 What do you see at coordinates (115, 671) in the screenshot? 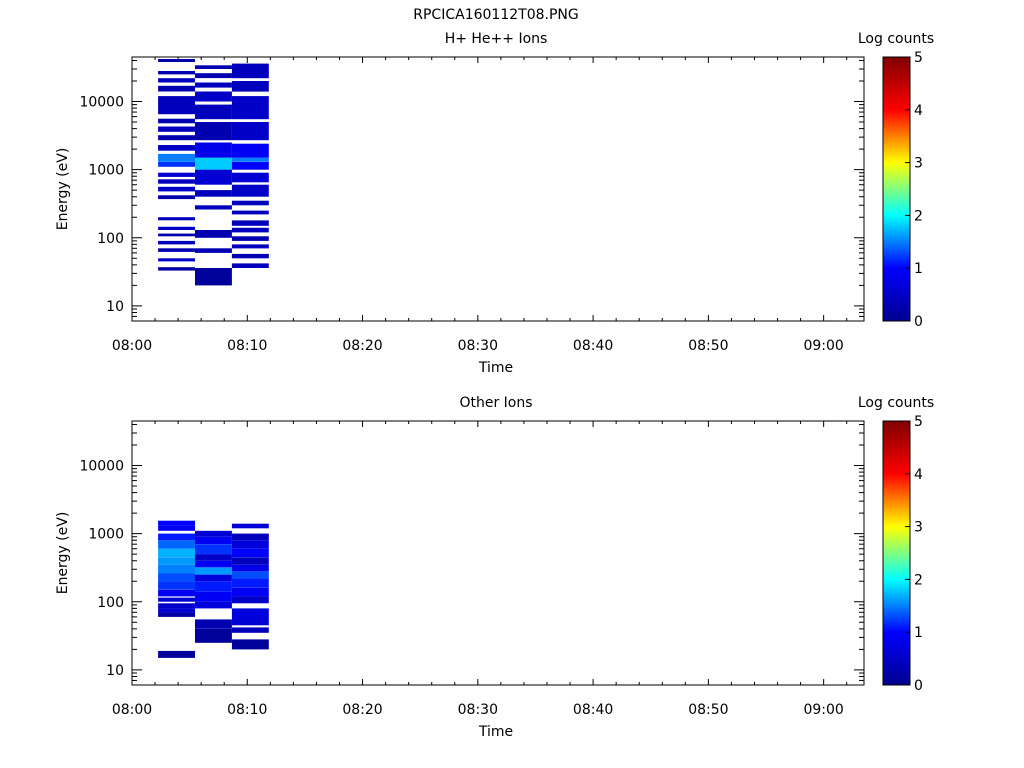
I see `y-tick-label: 10` at bounding box center [115, 671].